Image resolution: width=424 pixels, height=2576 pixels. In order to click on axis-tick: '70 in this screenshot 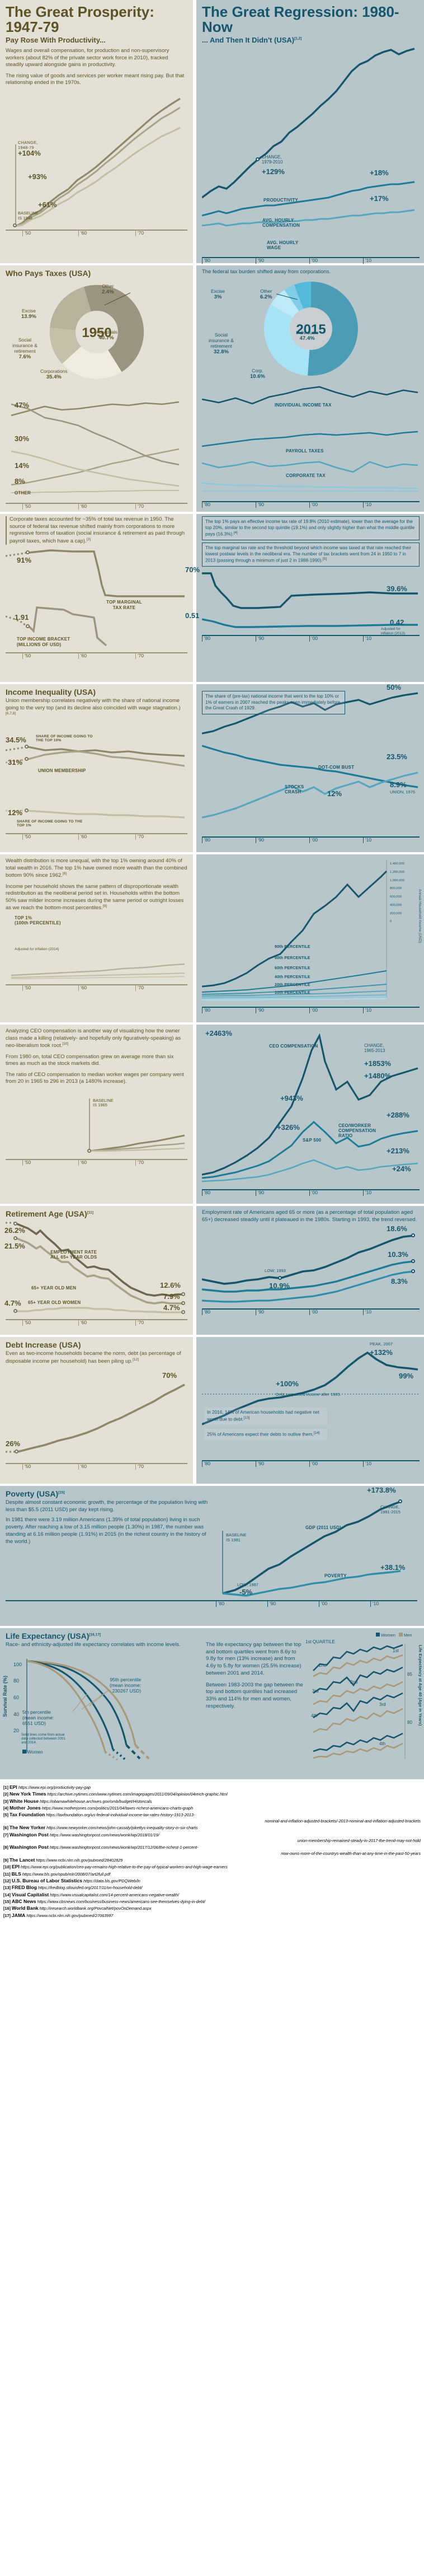, I will do `click(139, 836)`.